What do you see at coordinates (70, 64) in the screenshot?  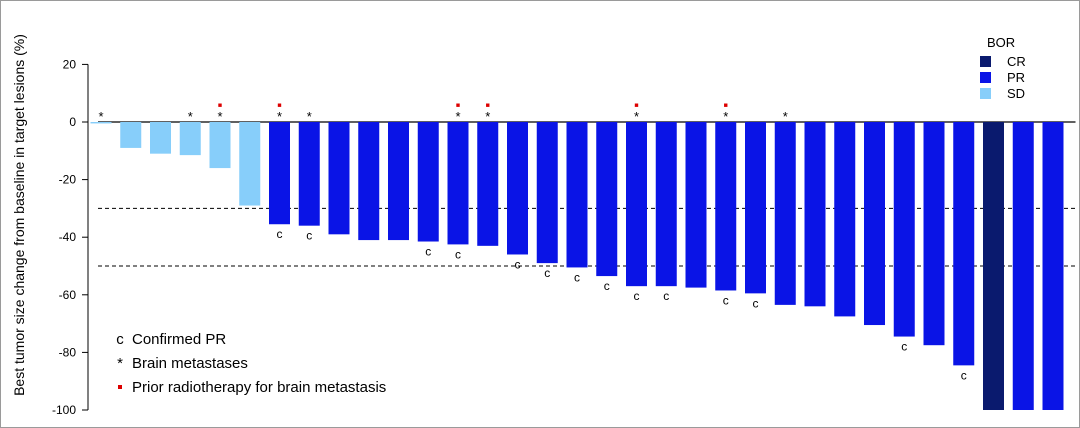 I see `y-tick-label: 20` at bounding box center [70, 64].